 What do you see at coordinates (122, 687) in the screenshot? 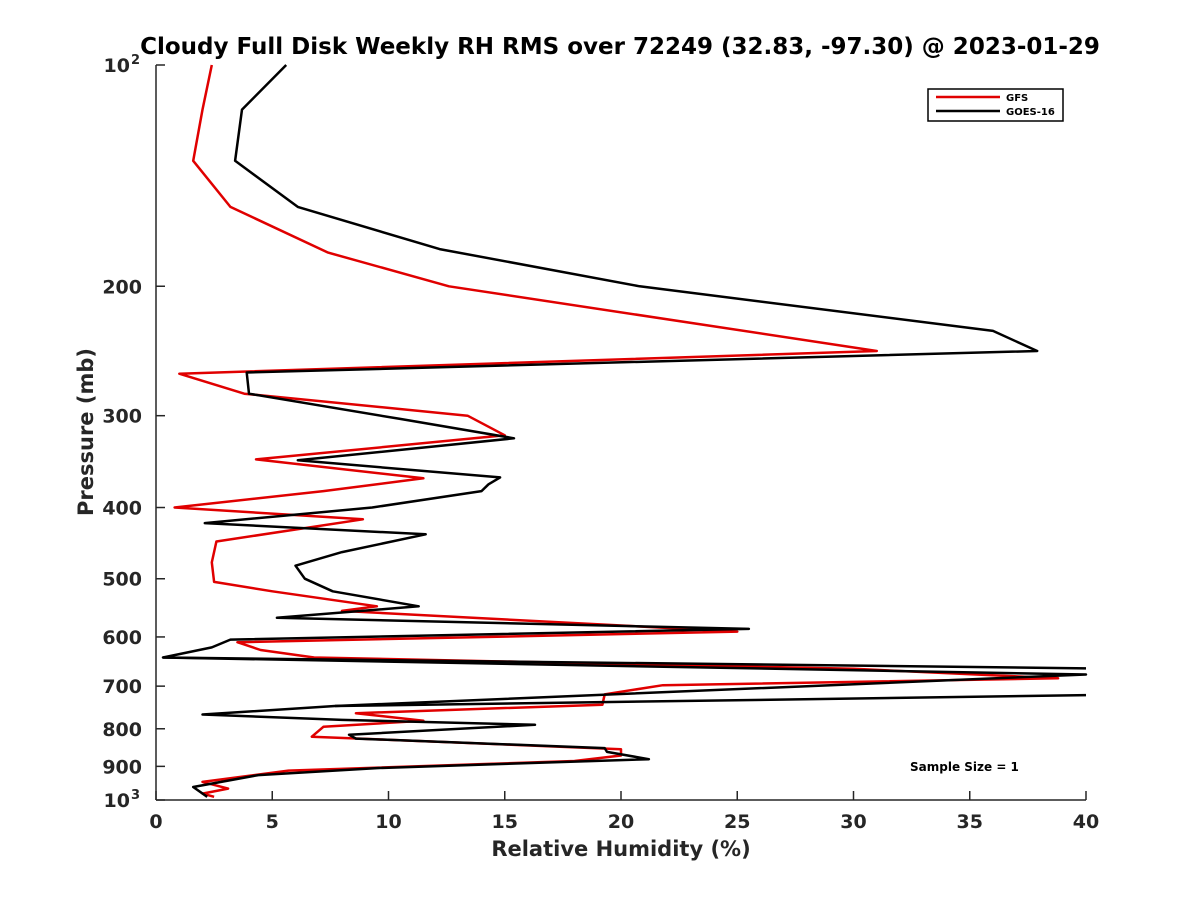
I see `y-tick-label: 700` at bounding box center [122, 687].